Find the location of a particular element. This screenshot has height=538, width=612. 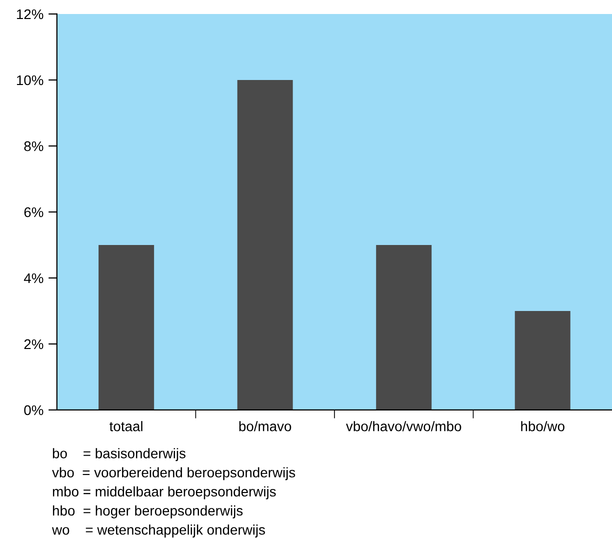

text: mbo = middelbaar beroepsonderwijs is located at coordinates (164, 493).